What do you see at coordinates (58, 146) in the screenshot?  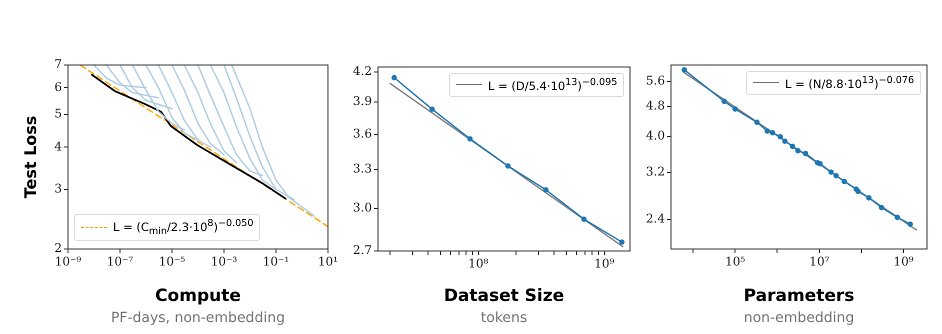 I see `y-tick-label: 4` at bounding box center [58, 146].